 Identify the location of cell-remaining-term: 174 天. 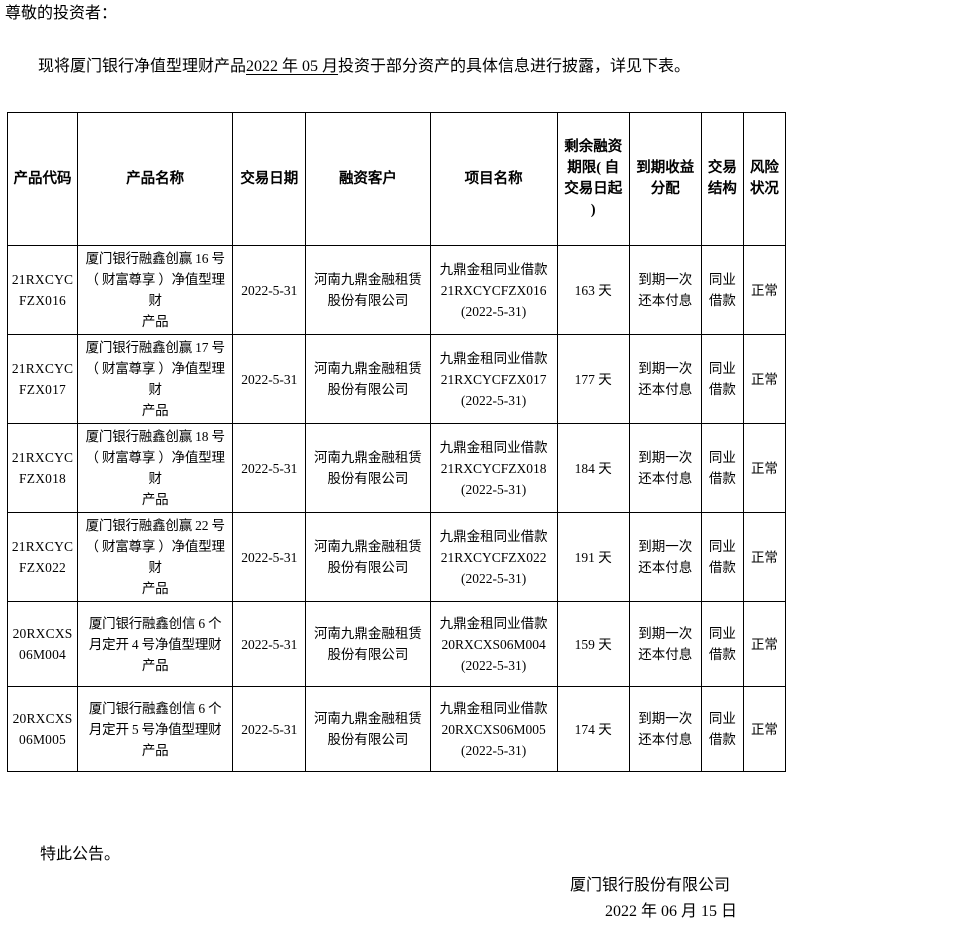
(593, 729).